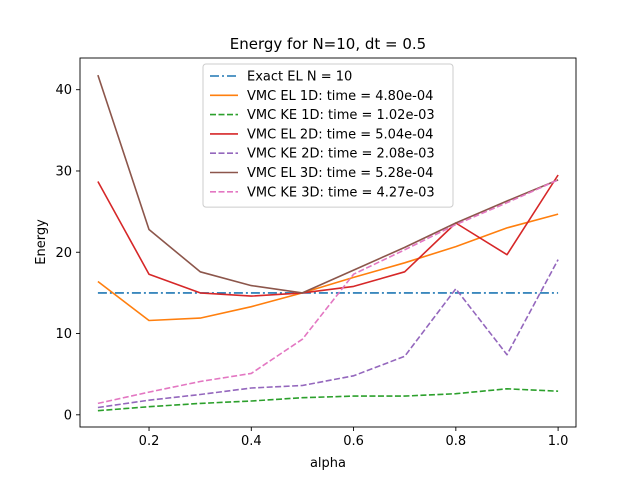 The image size is (640, 480). What do you see at coordinates (341, 154) in the screenshot?
I see `legend-entry-4: VMC KE 2D: time = 2.08e-03` at bounding box center [341, 154].